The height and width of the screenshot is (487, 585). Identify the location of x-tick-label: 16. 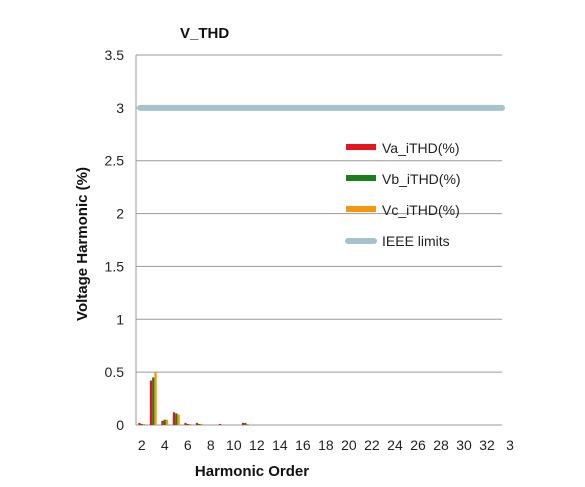
(303, 445).